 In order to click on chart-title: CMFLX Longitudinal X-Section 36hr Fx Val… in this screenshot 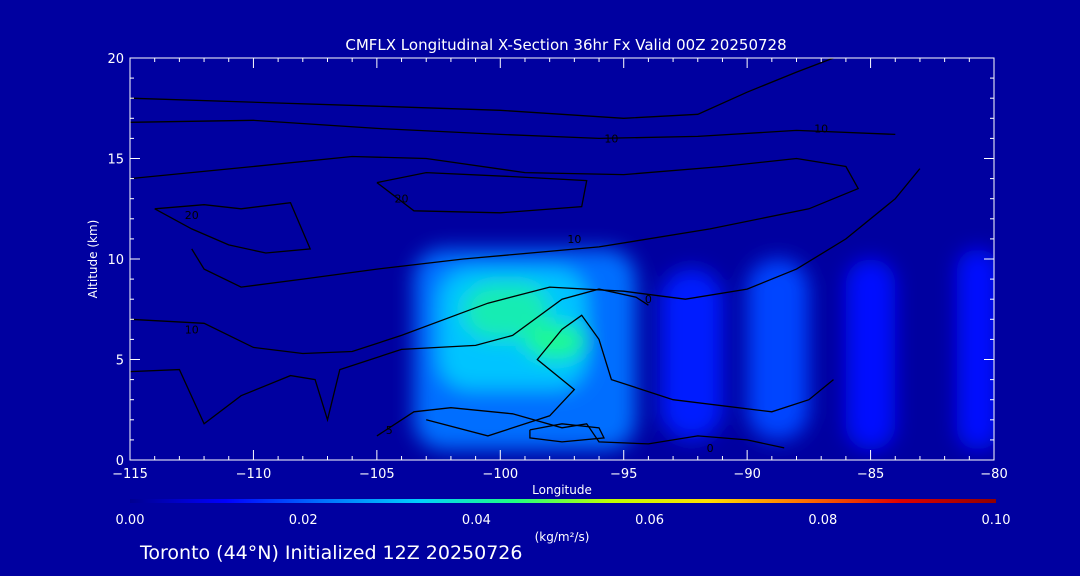, I will do `click(565, 45)`.